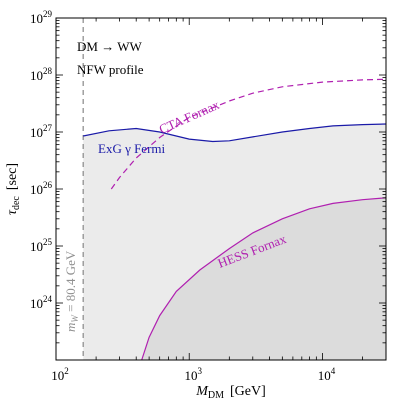 The width and height of the screenshot is (400, 408). What do you see at coordinates (109, 46) in the screenshot?
I see `annotation-process: DM → WW` at bounding box center [109, 46].